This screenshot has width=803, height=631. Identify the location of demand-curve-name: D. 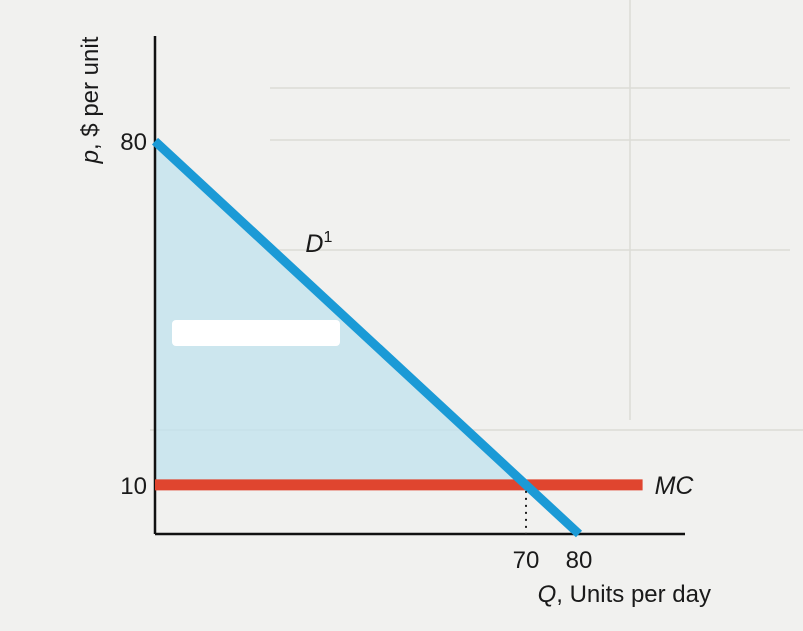
(314, 244).